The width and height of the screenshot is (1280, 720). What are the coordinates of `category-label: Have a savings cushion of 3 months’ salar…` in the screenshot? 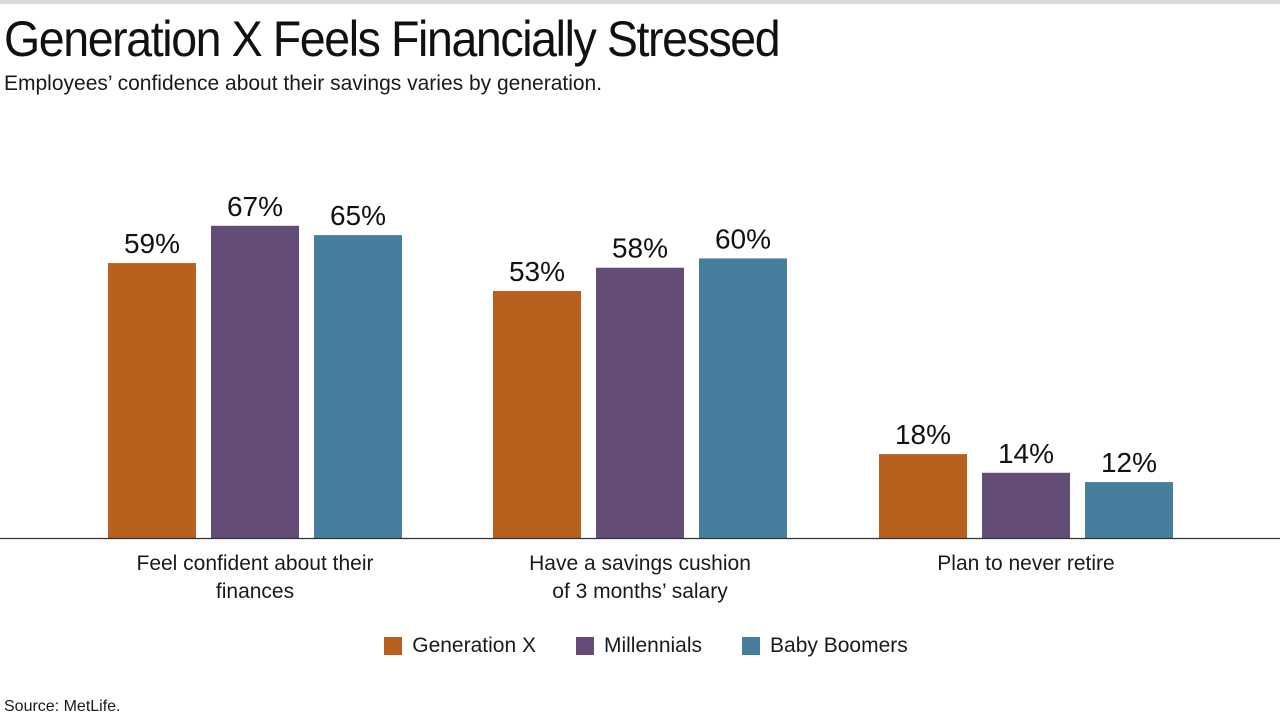 It's located at (640, 577).